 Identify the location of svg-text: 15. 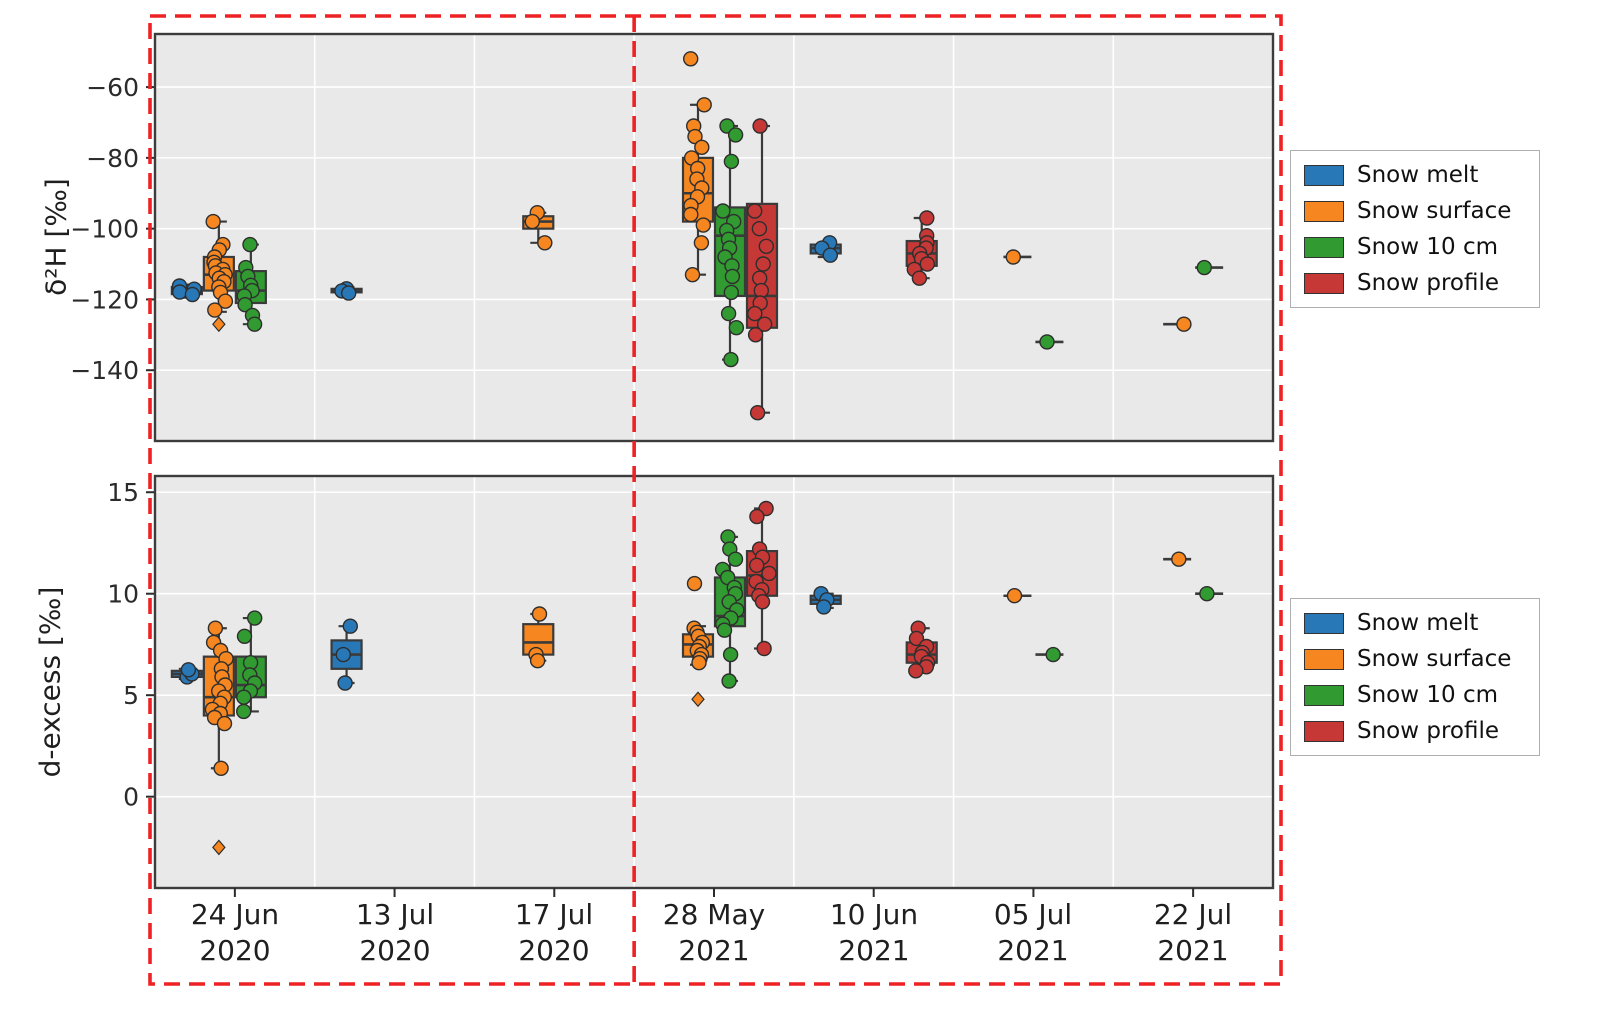
(123, 492).